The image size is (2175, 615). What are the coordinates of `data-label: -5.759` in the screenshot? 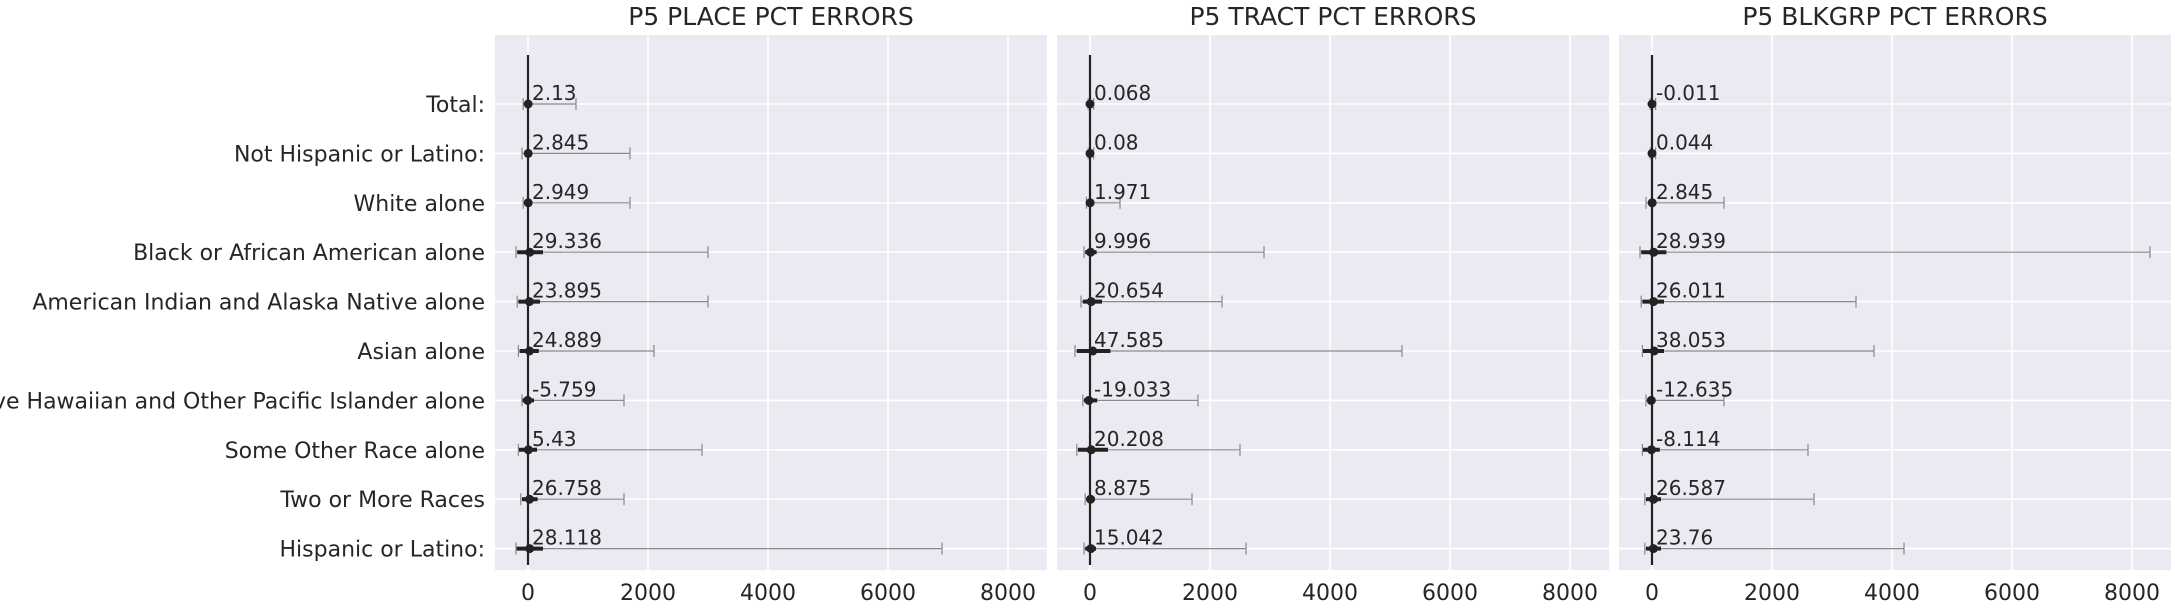 It's located at (564, 389).